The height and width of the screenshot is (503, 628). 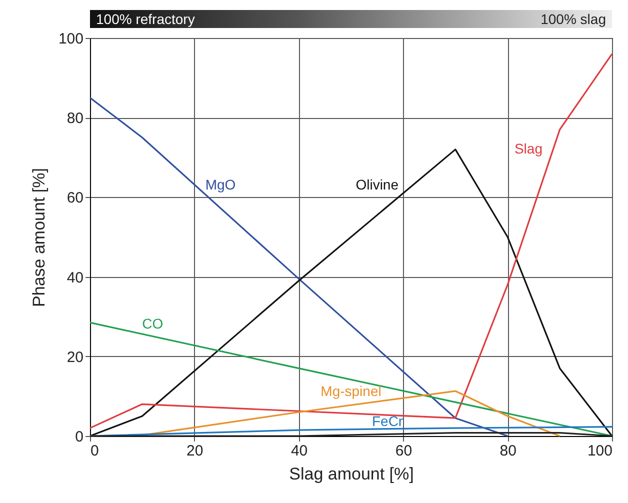 What do you see at coordinates (75, 277) in the screenshot?
I see `y-tick-label: 40` at bounding box center [75, 277].